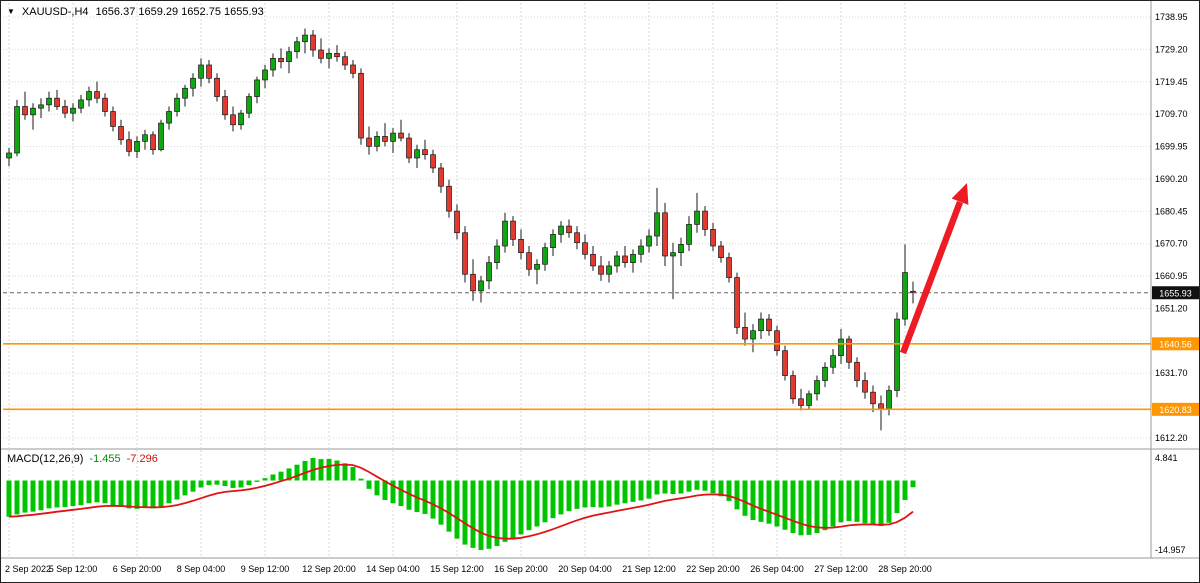 The width and height of the screenshot is (1200, 583). I want to click on macd-panel, so click(461, 504).